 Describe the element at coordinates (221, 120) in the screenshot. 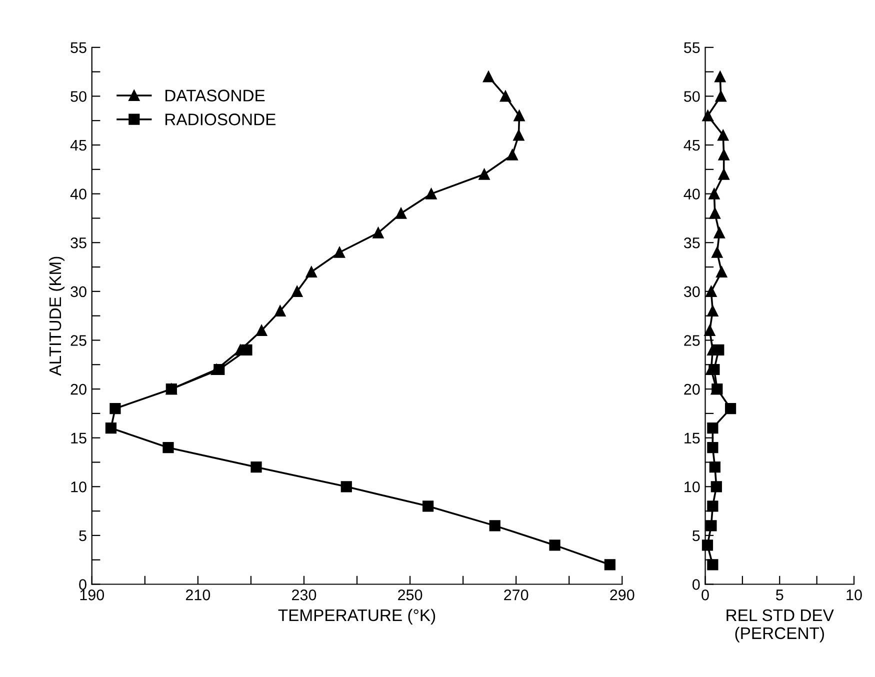

I see `legend-label: RADIOSONDE` at that location.